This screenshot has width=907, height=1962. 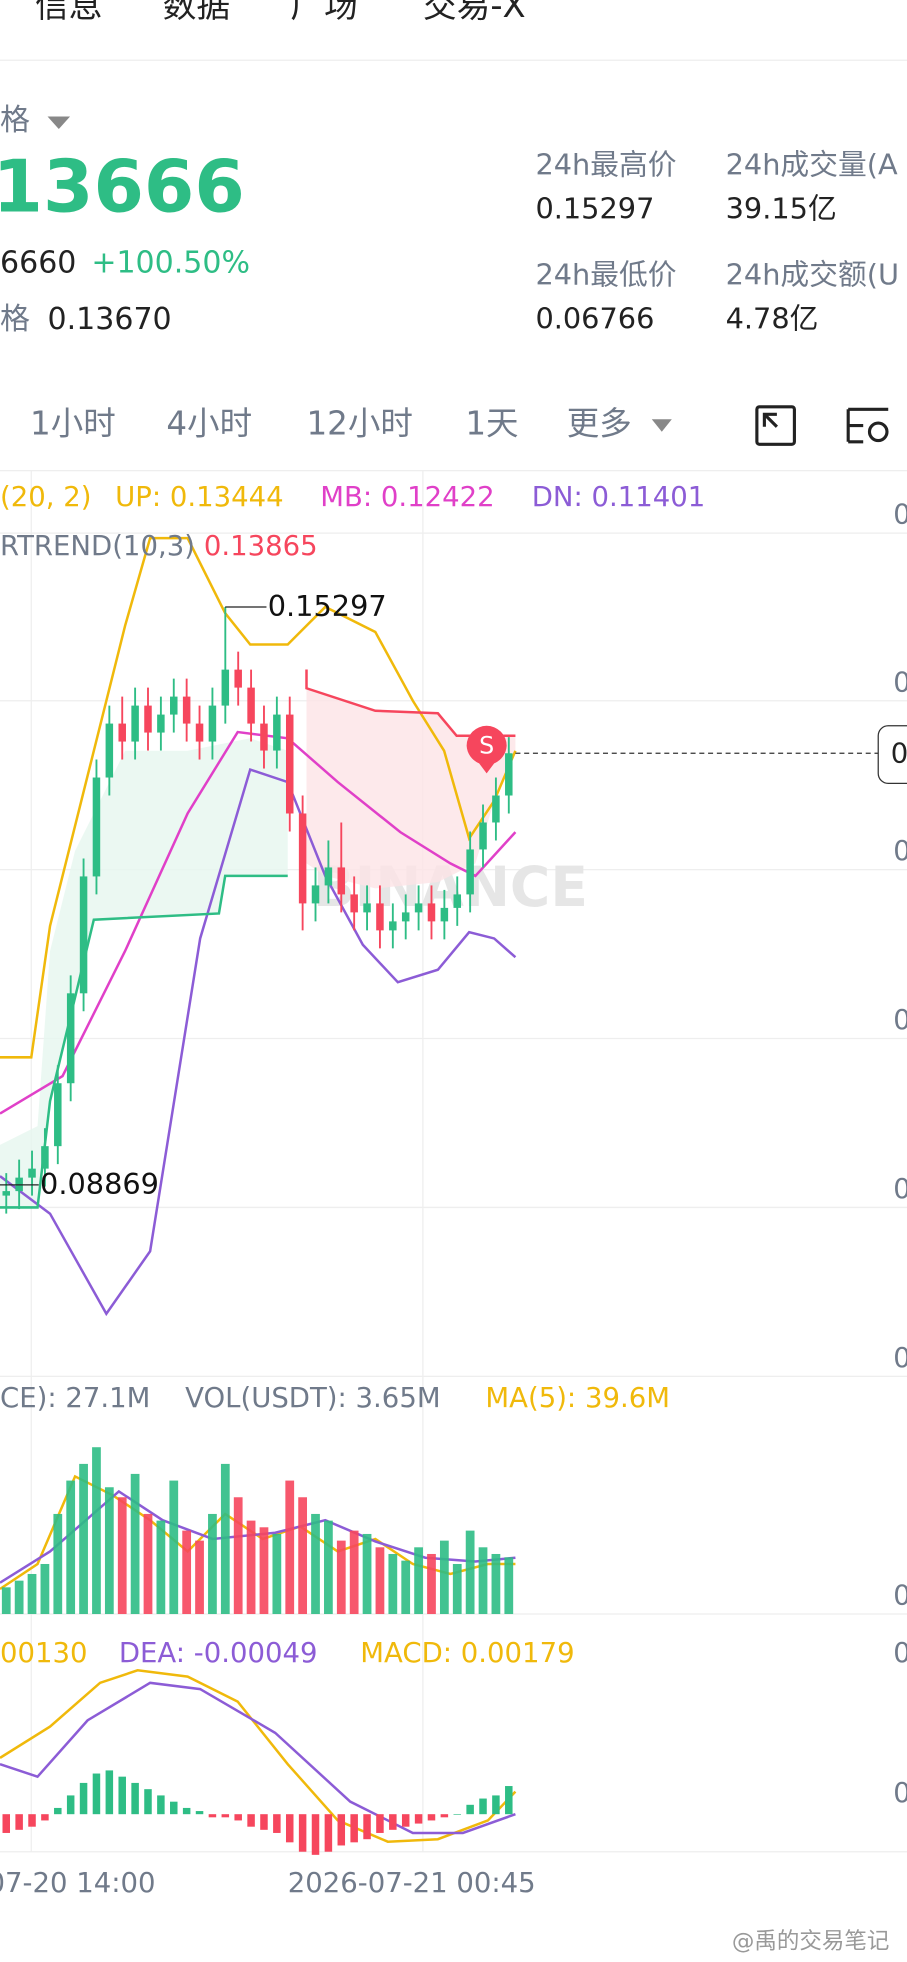 I want to click on price-tag-label: 0, so click(x=899, y=754).